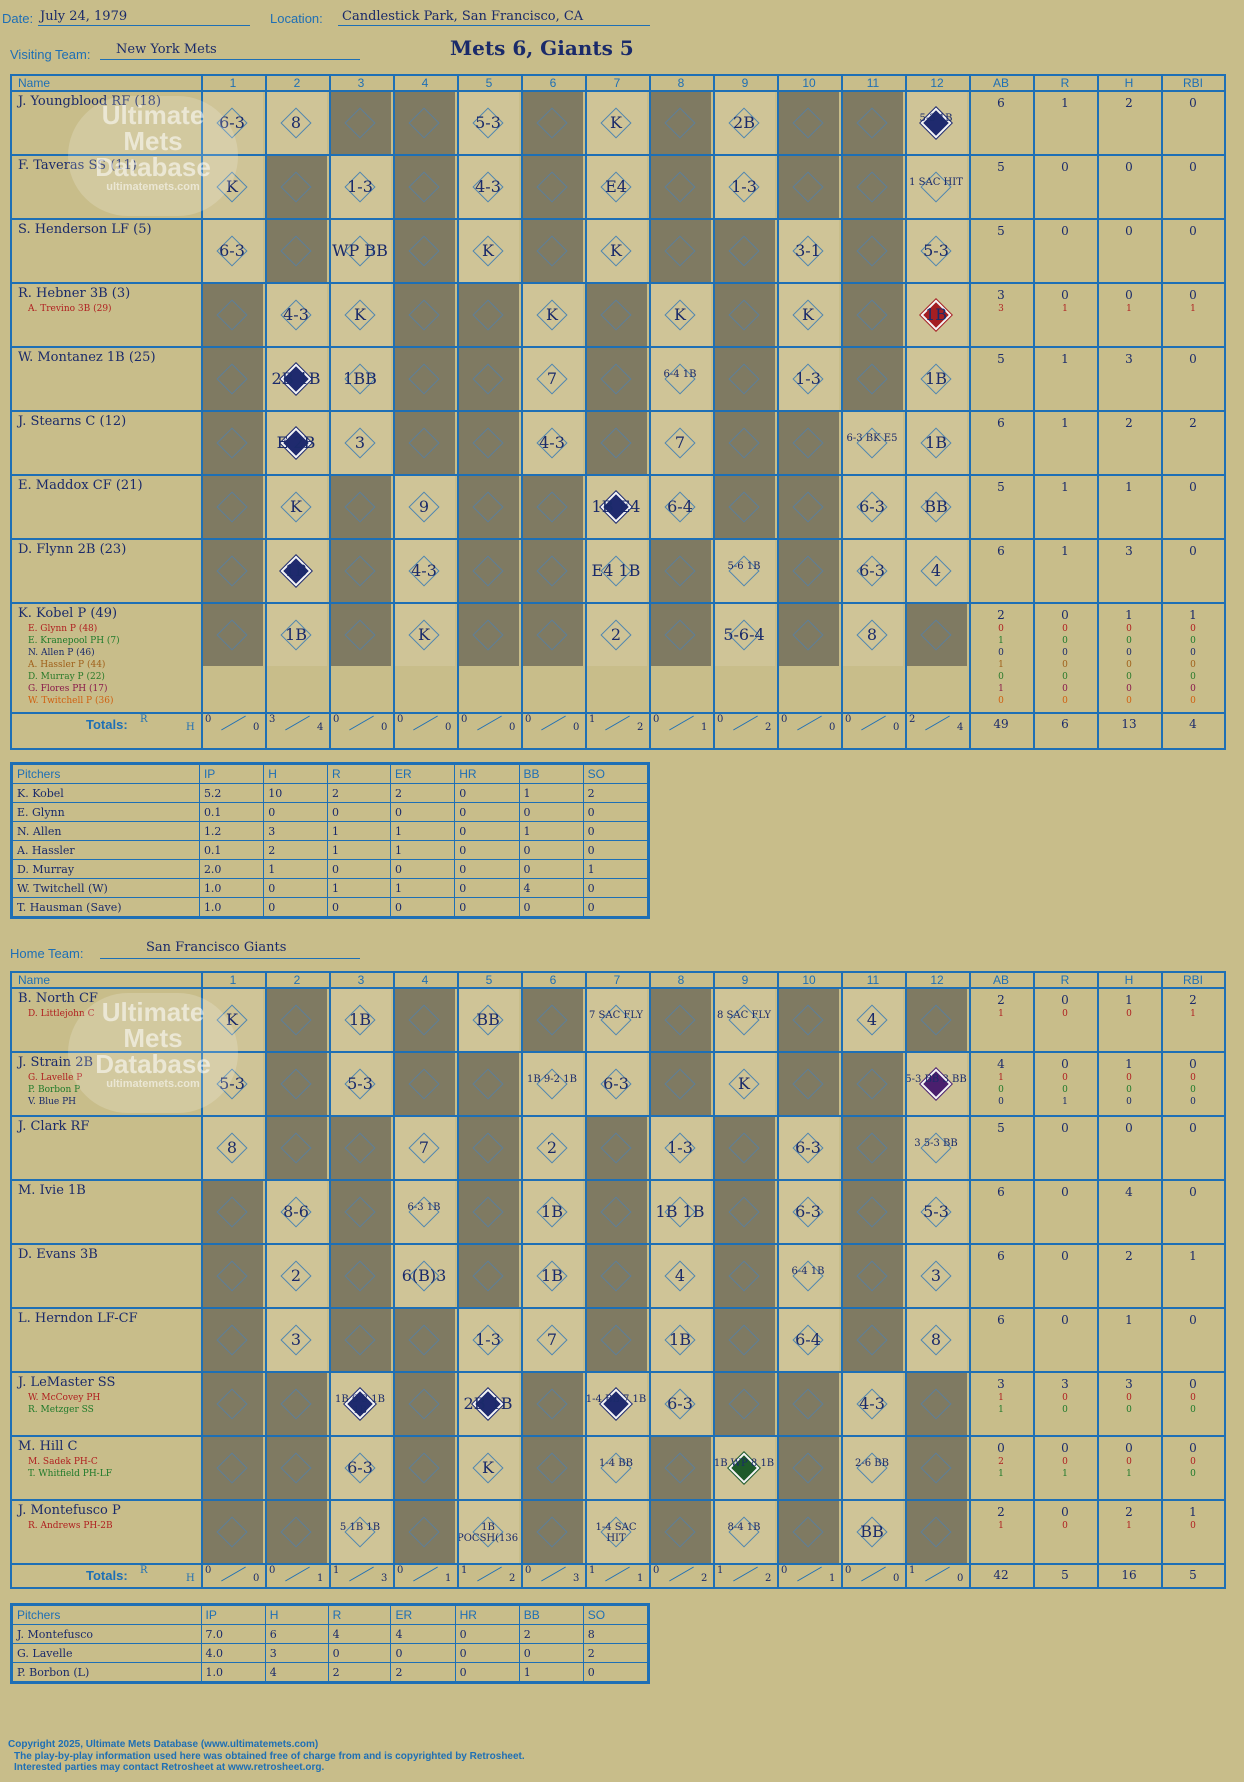 Image resolution: width=1244 pixels, height=1782 pixels. What do you see at coordinates (18, 18) in the screenshot?
I see `date-label: Date:` at bounding box center [18, 18].